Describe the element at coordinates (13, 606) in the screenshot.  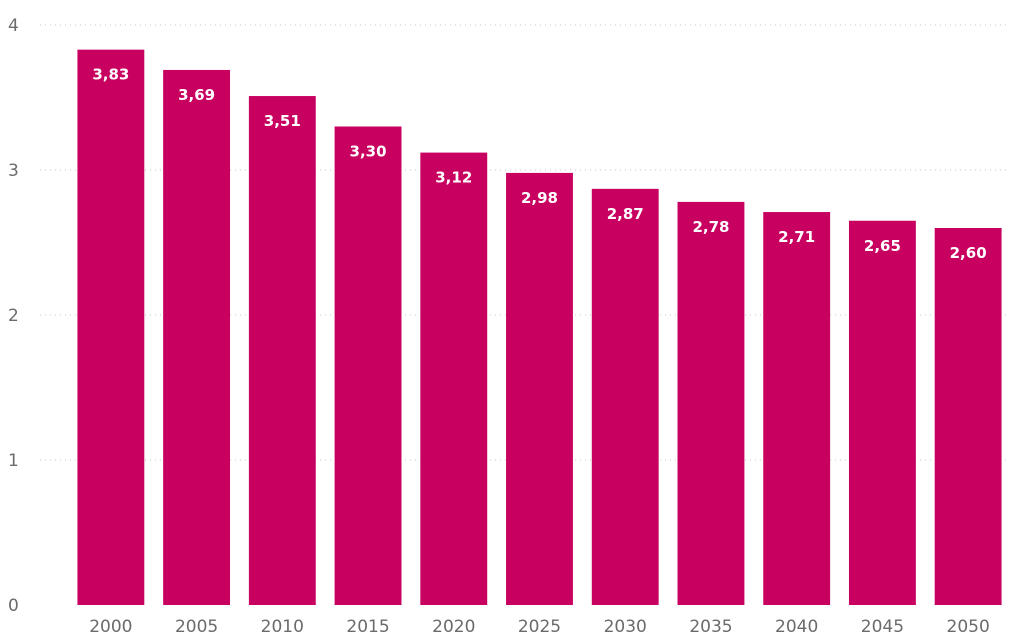
I see `y-tick-label: 0` at that location.